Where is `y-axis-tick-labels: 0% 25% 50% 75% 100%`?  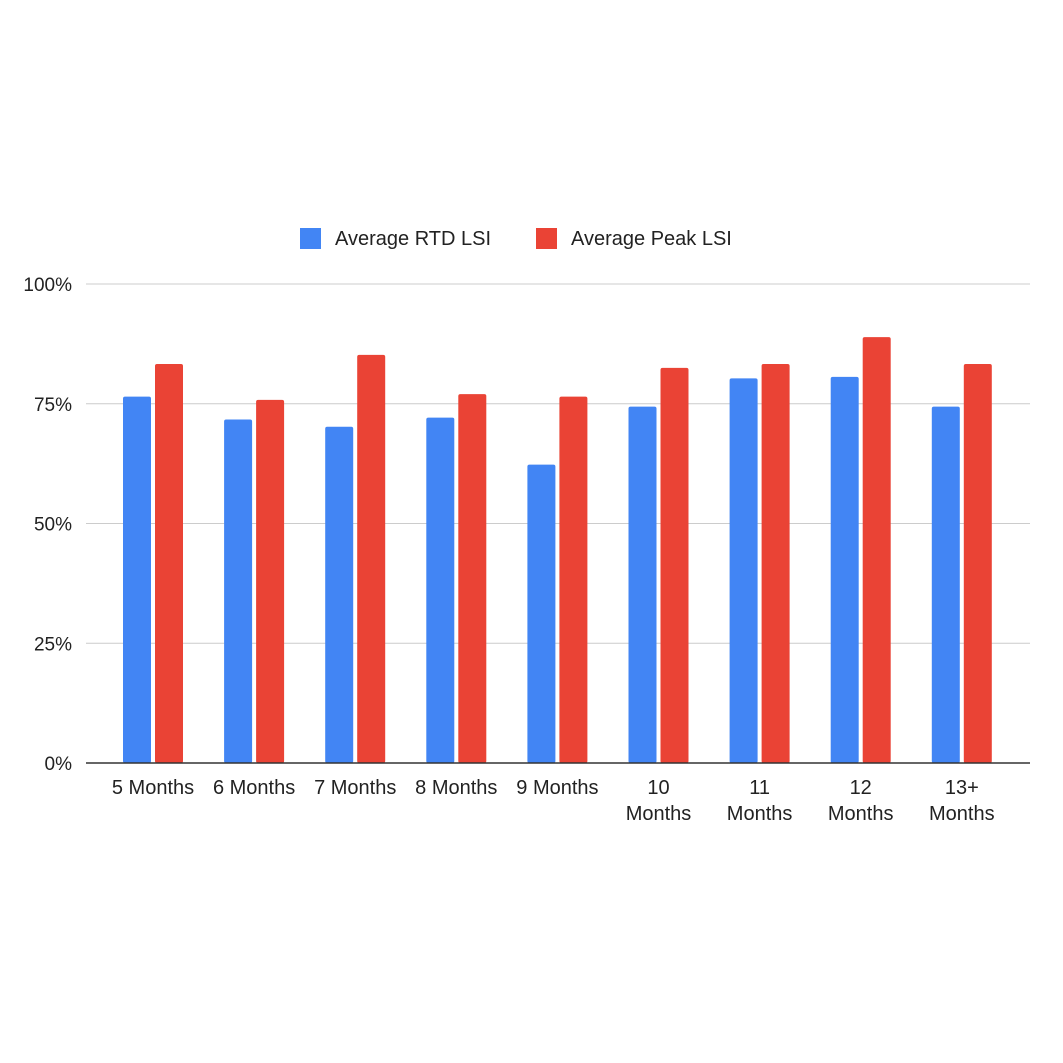
y-axis-tick-labels: 0% 25% 50% 75% 100% is located at coordinates (47, 525).